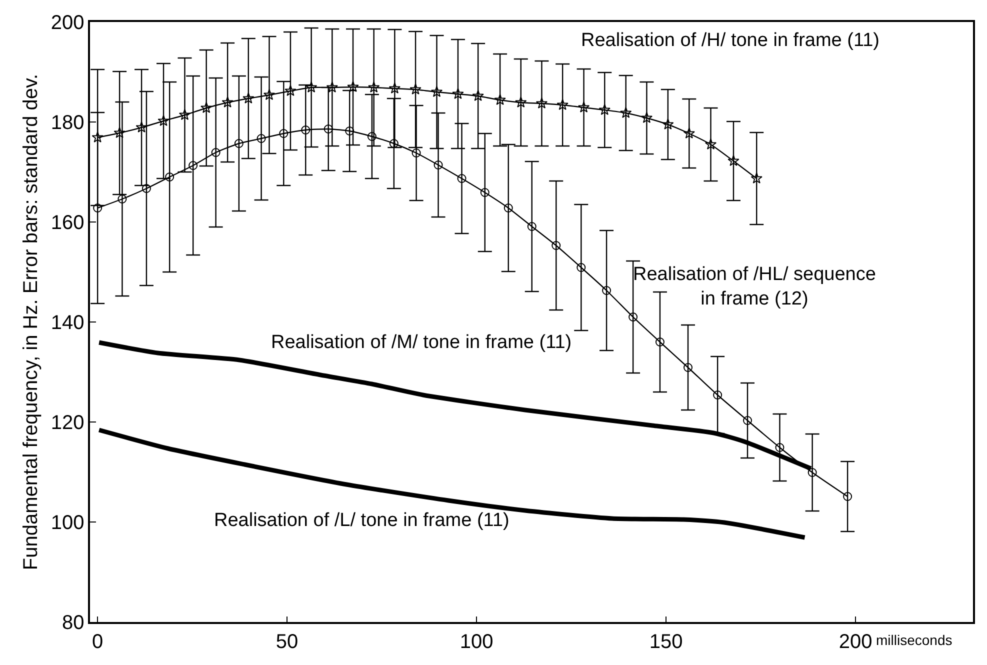  What do you see at coordinates (73, 623) in the screenshot?
I see `y-tick-label: 80` at bounding box center [73, 623].